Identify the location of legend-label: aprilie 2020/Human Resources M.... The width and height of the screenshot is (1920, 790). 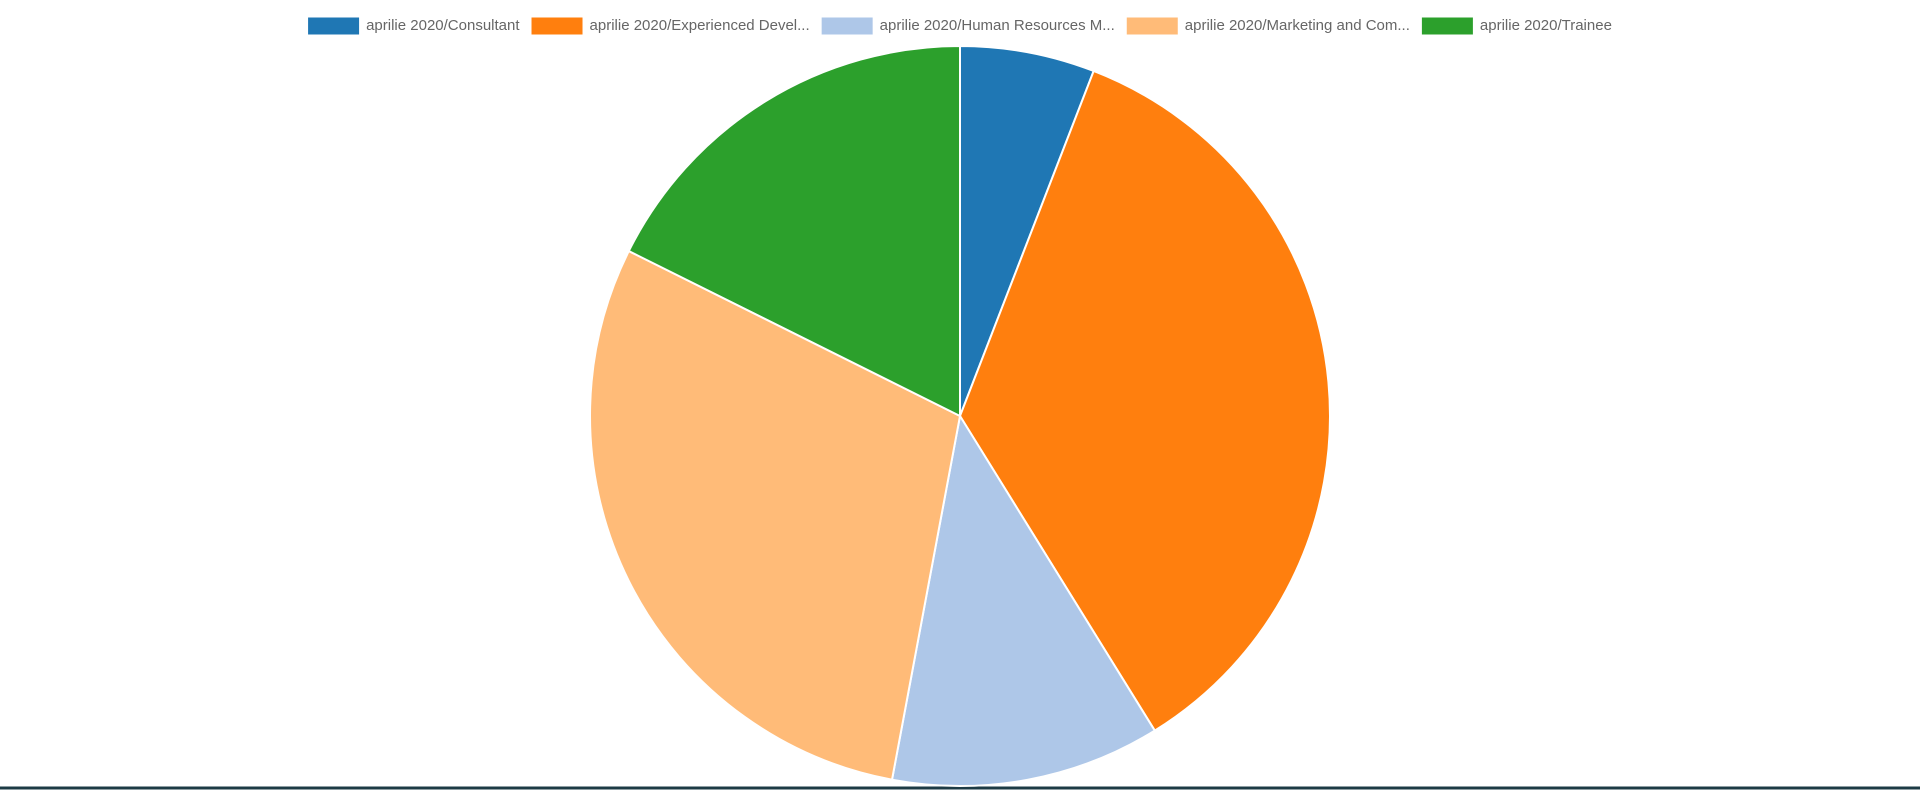
(997, 25).